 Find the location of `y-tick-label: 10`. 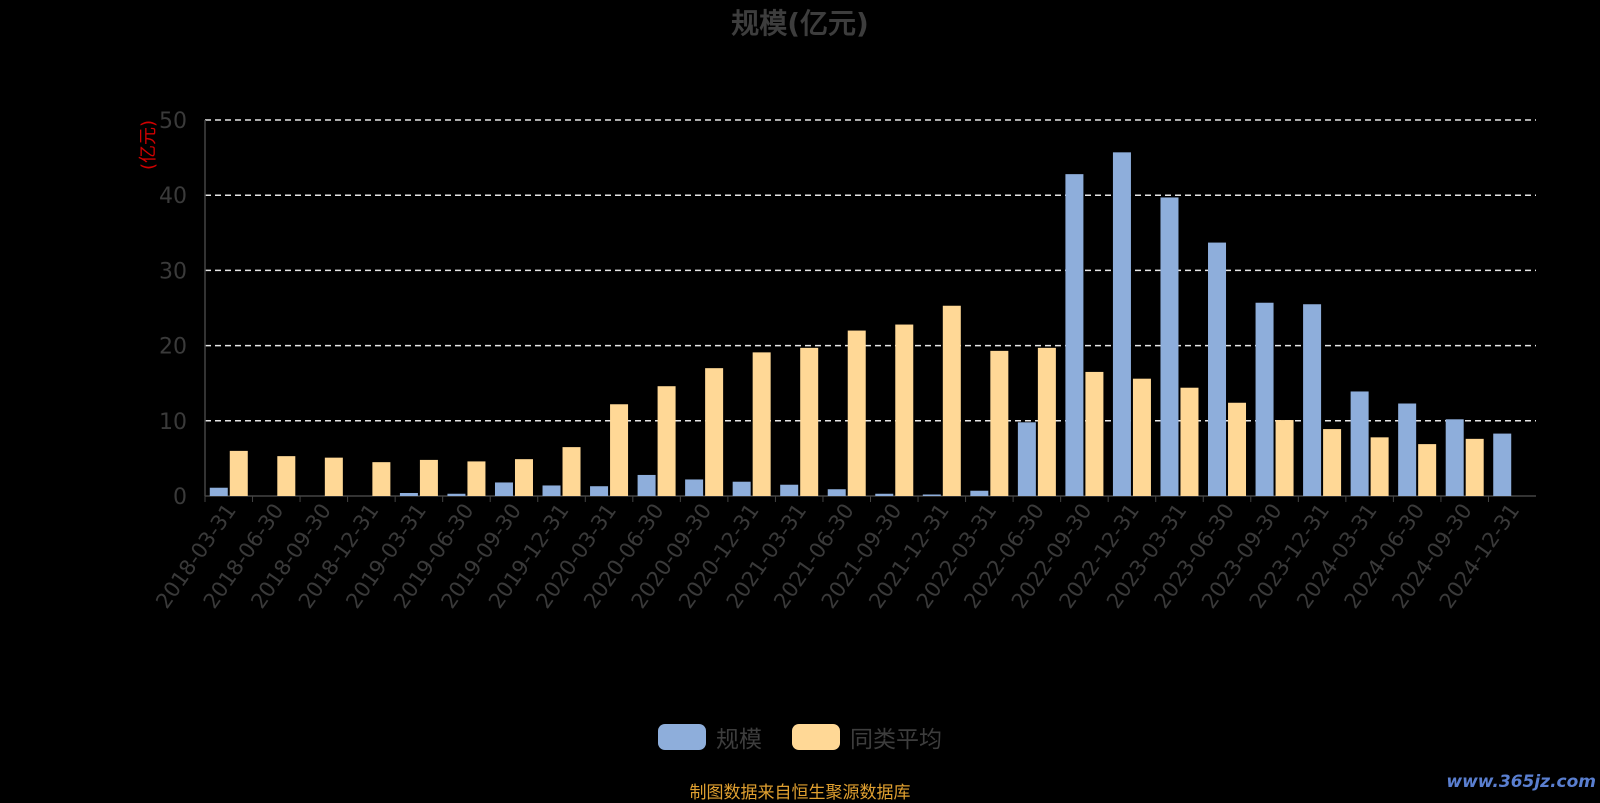

y-tick-label: 10 is located at coordinates (173, 422).